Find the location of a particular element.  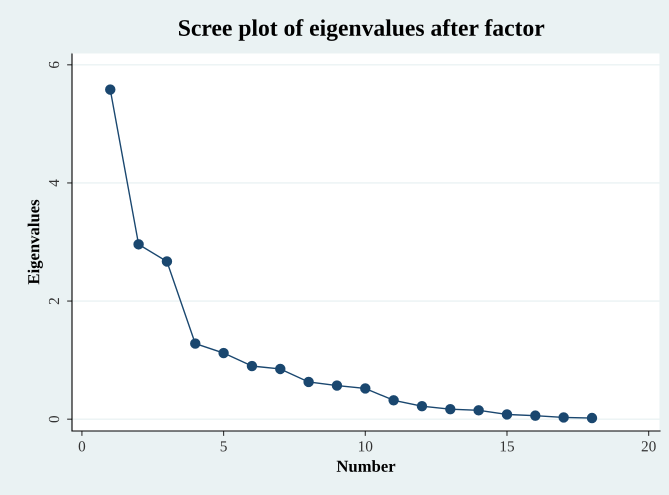

chart-title: Scree plot of eigenvalues after factor is located at coordinates (361, 30).